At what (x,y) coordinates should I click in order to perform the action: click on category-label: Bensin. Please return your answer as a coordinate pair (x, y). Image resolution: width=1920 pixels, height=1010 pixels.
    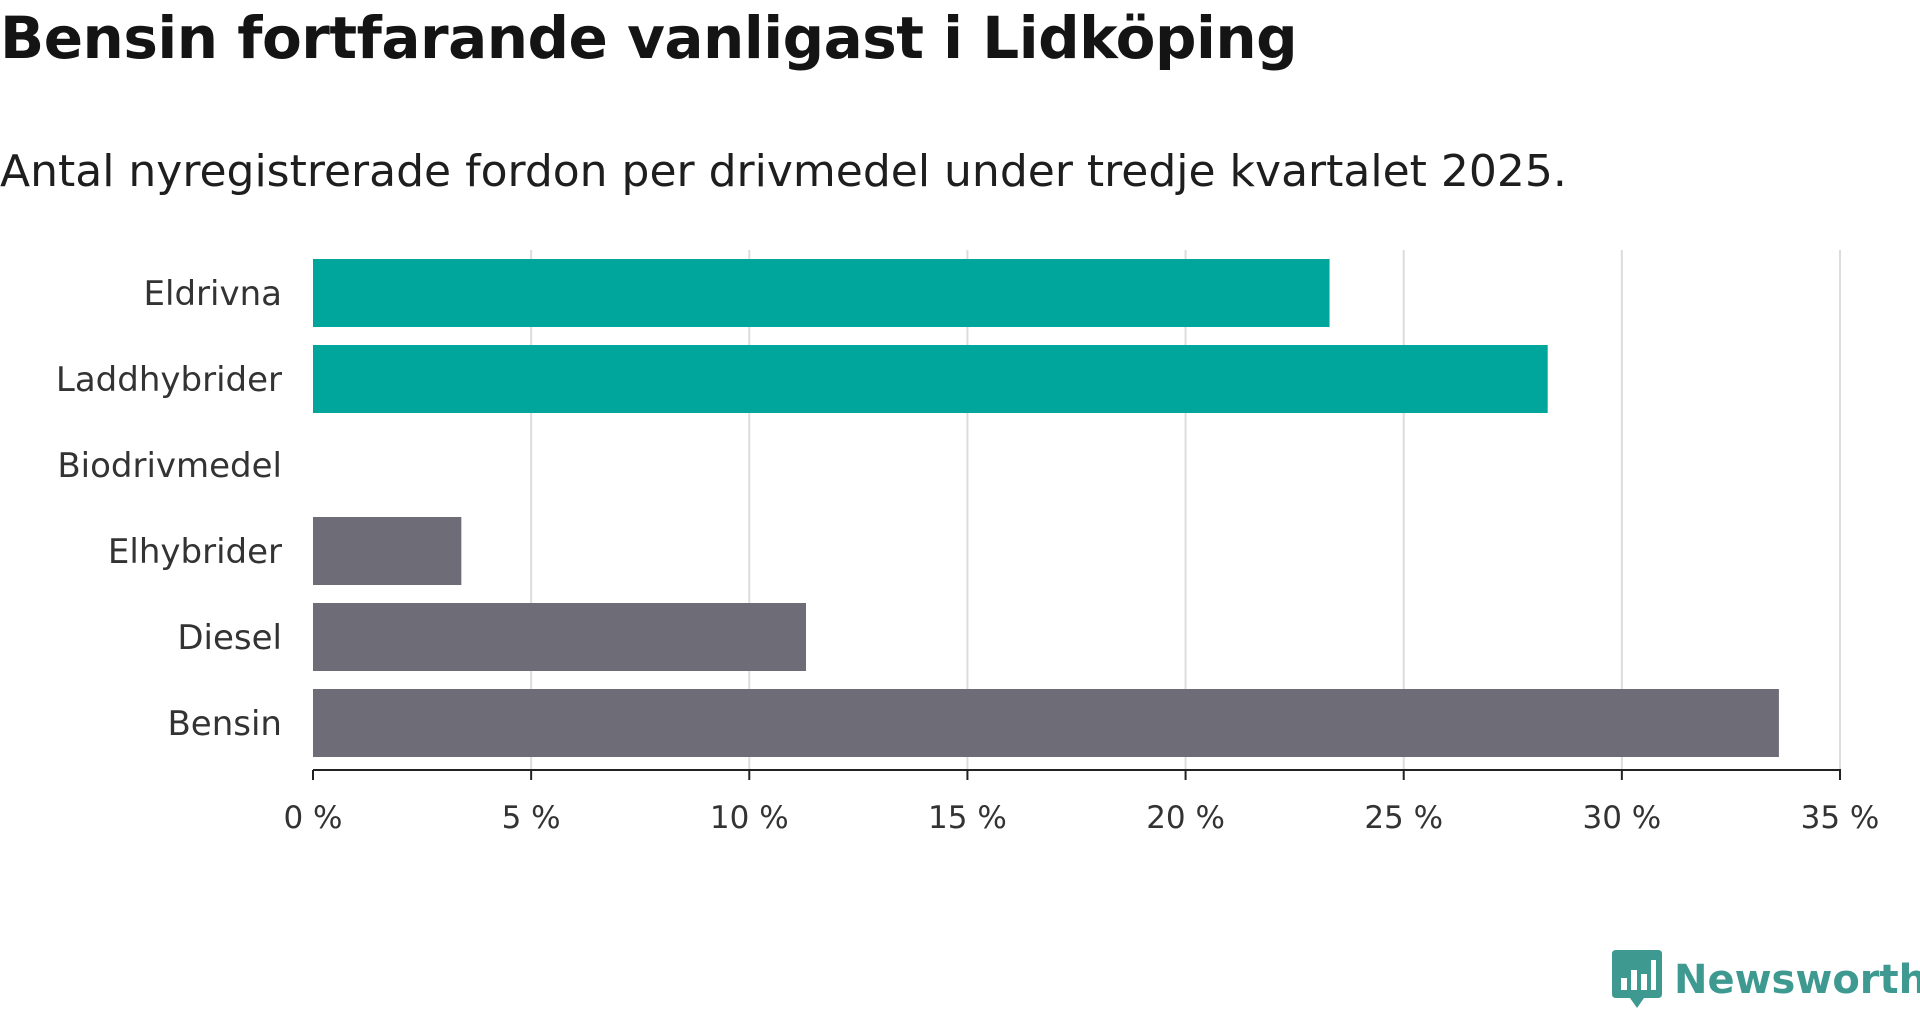
    Looking at the image, I should click on (224, 724).